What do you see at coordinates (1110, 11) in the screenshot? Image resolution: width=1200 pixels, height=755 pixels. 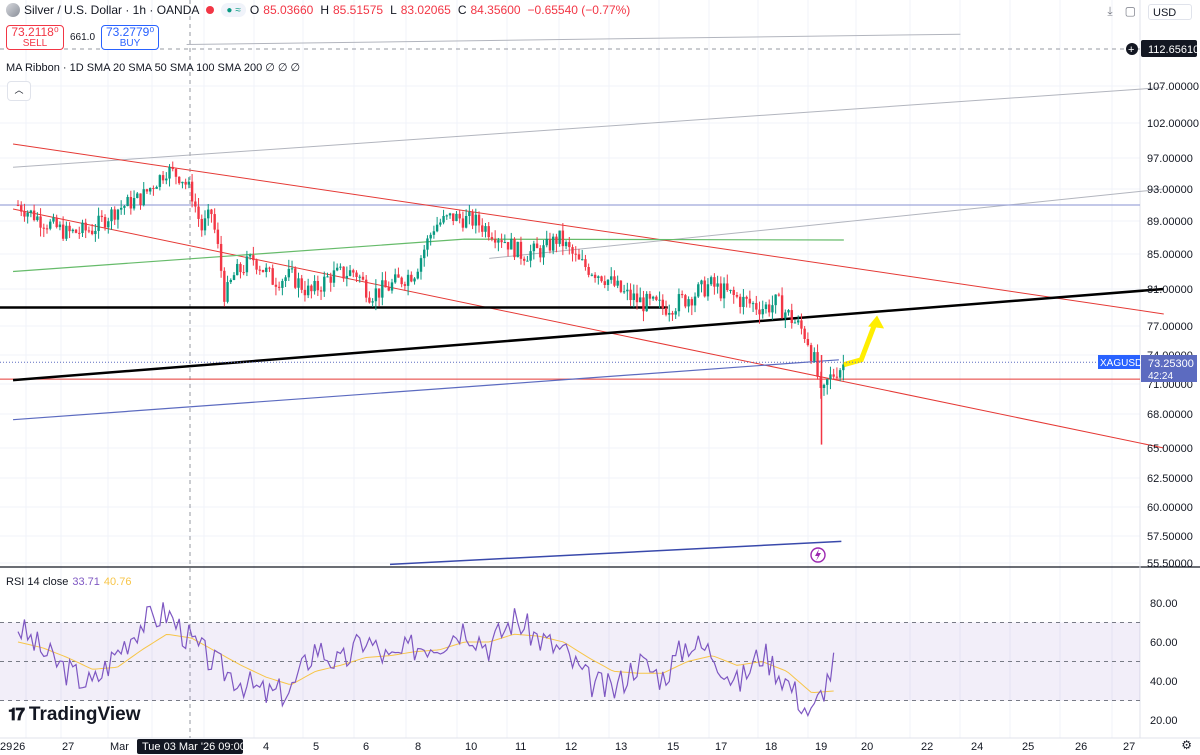 I see `download-icon: ⤓` at bounding box center [1110, 11].